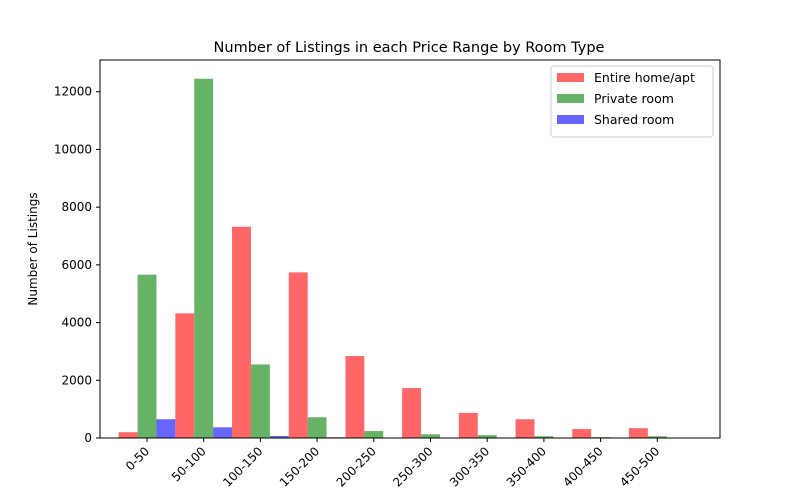 This screenshot has height=500, width=800. I want to click on x-tick-label: 450-500, so click(639, 466).